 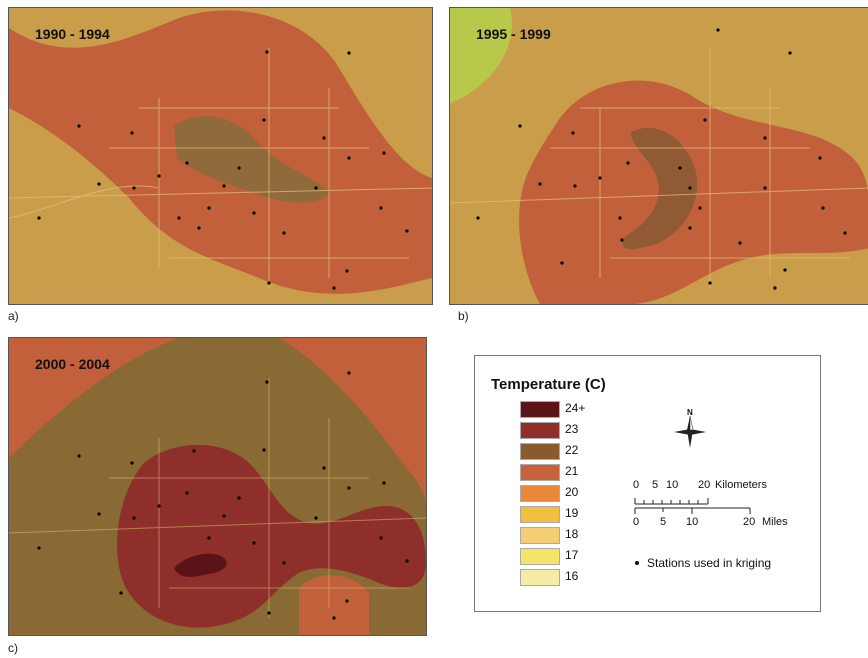 What do you see at coordinates (13, 648) in the screenshot?
I see `panel-label-c: c)` at bounding box center [13, 648].